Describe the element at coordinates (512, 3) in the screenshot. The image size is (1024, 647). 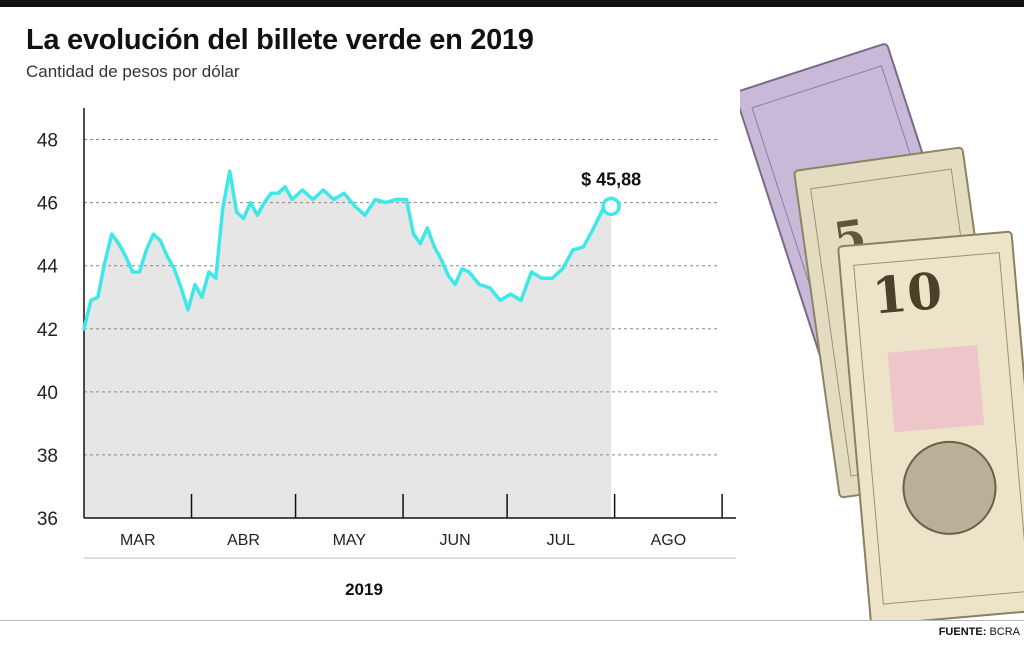
I see `top-border` at that location.